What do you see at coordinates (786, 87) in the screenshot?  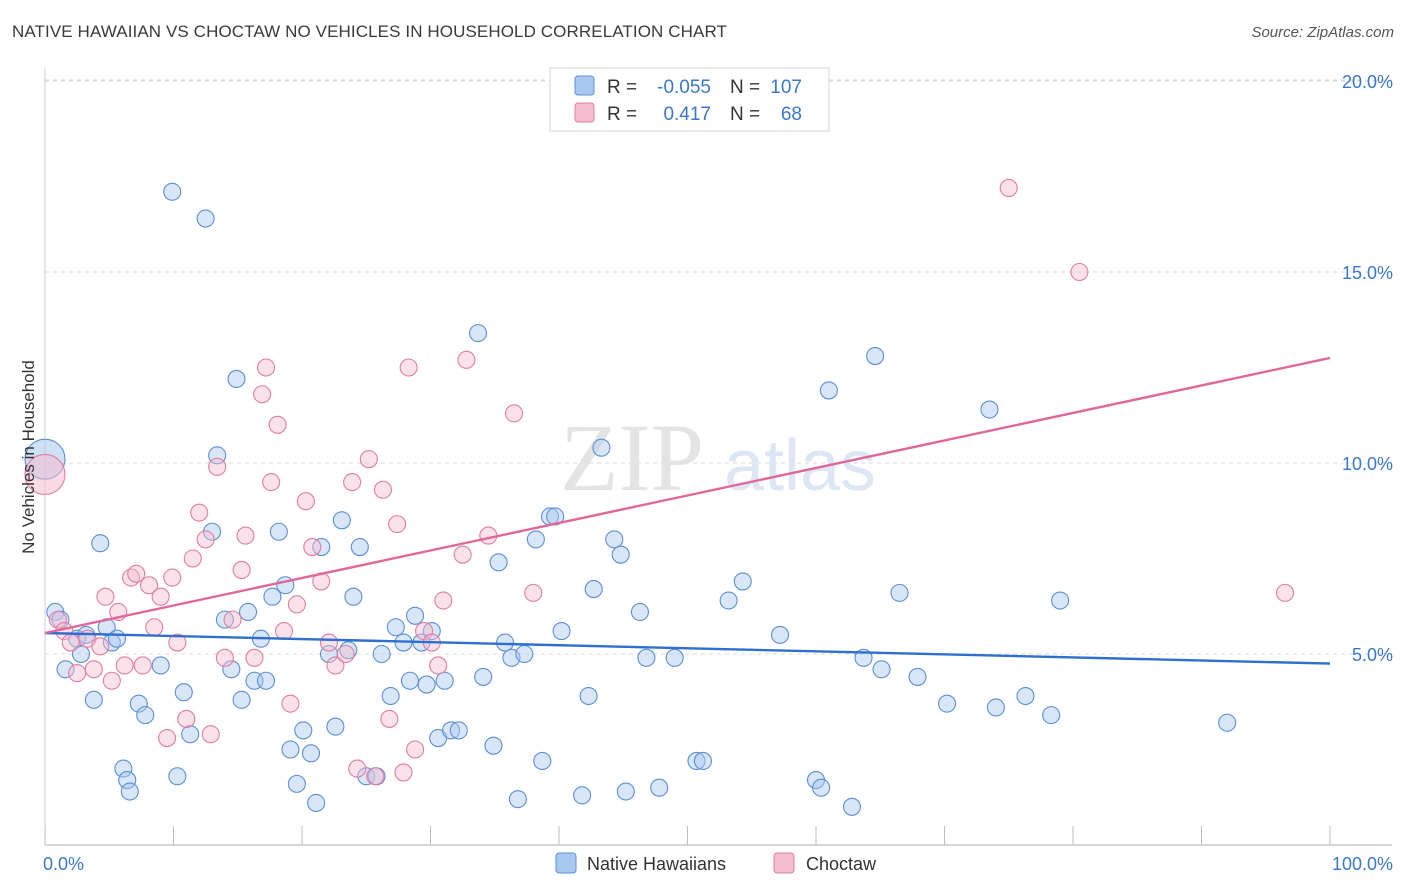 I see `legend-n-value-1: 107` at bounding box center [786, 87].